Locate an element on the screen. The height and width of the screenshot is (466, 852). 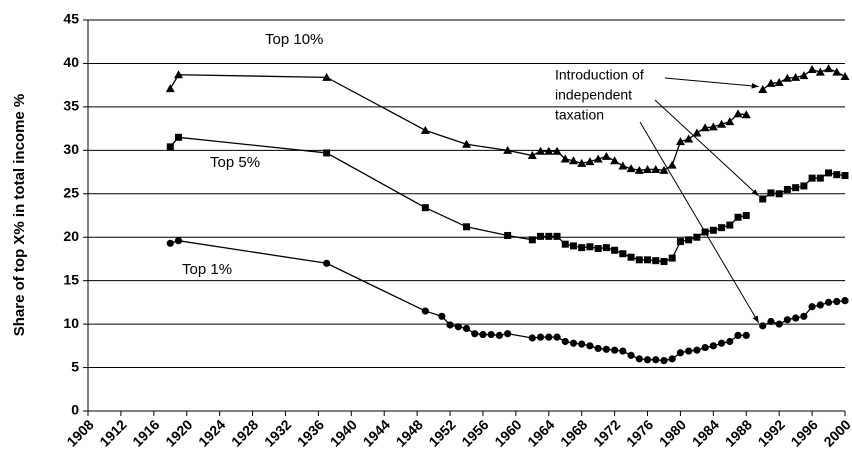
x-tick-label: 1976 is located at coordinates (639, 432).